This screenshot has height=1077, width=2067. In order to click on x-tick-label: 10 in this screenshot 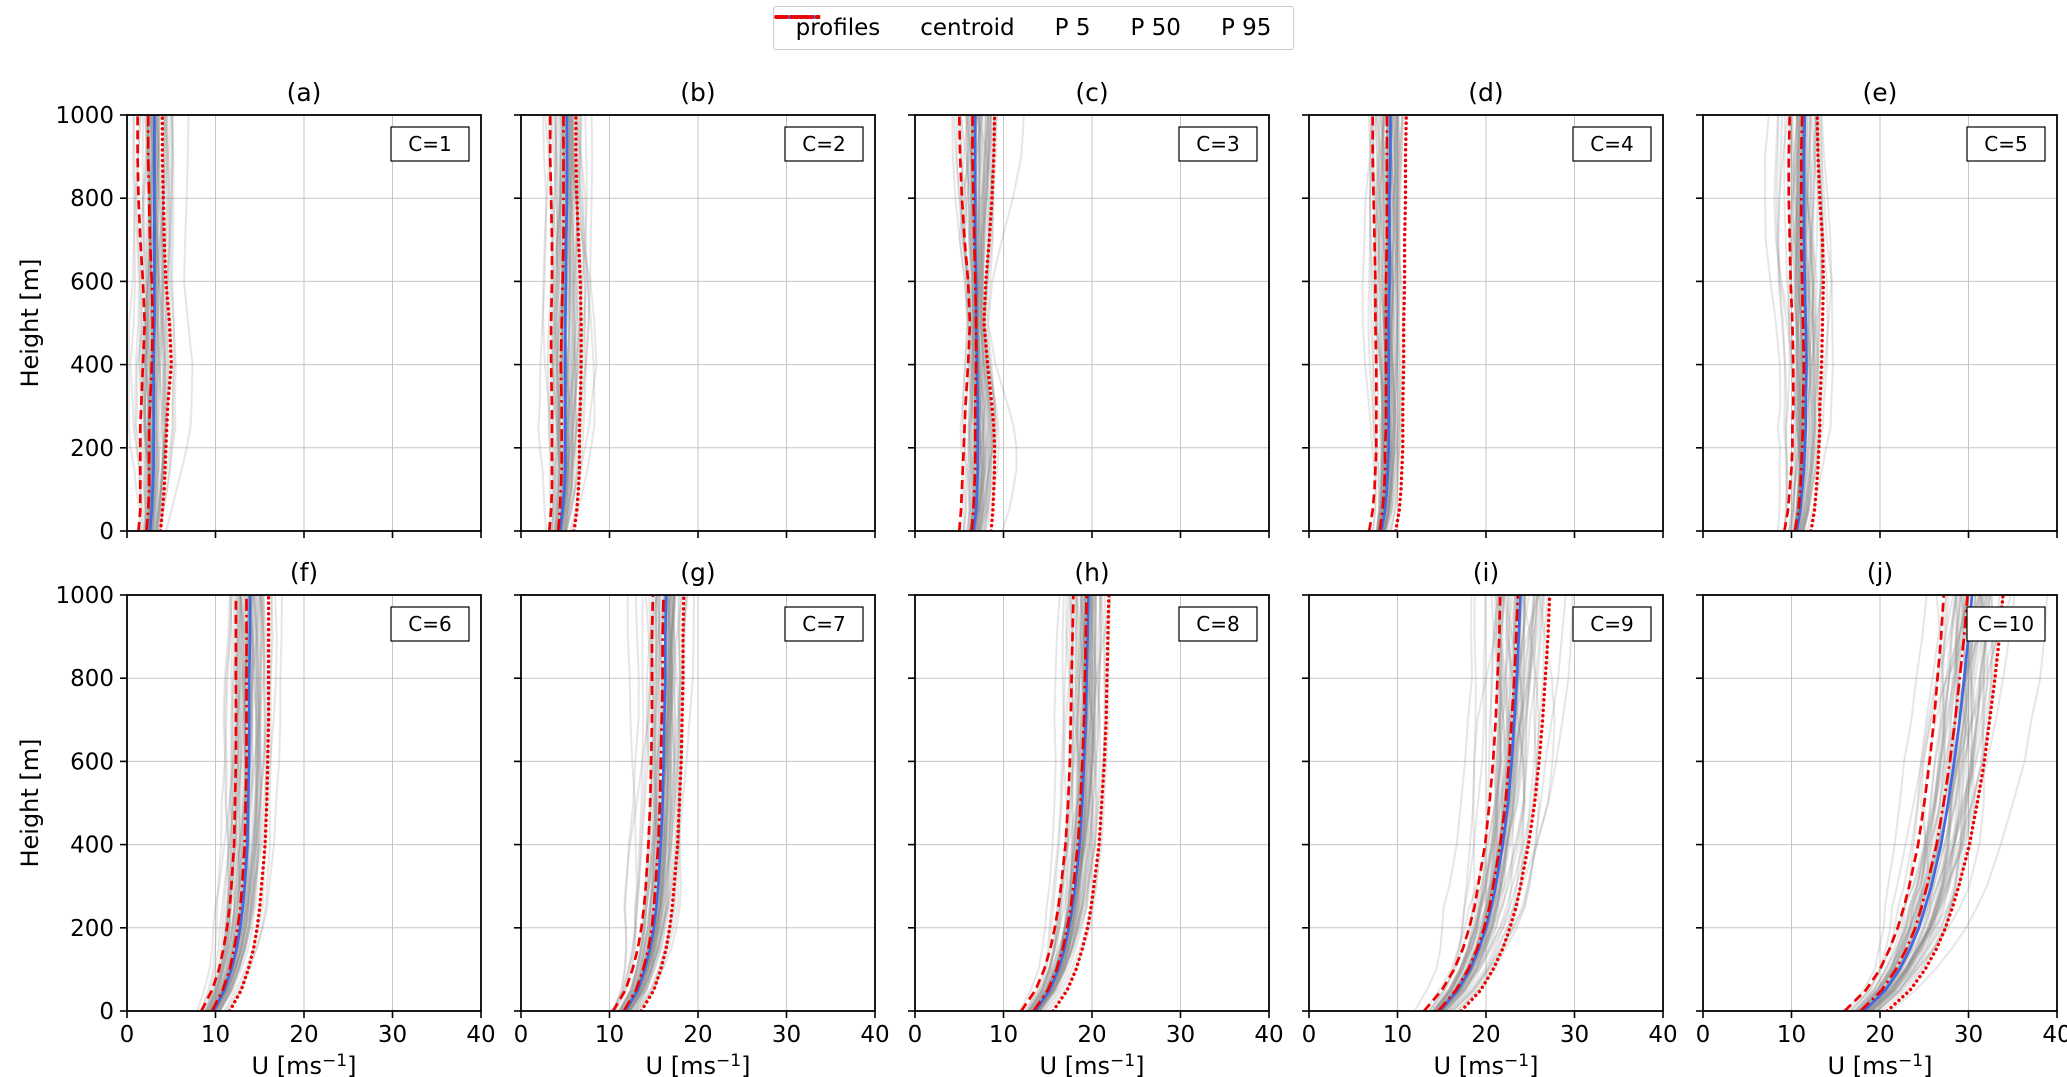, I will do `click(1791, 1035)`.